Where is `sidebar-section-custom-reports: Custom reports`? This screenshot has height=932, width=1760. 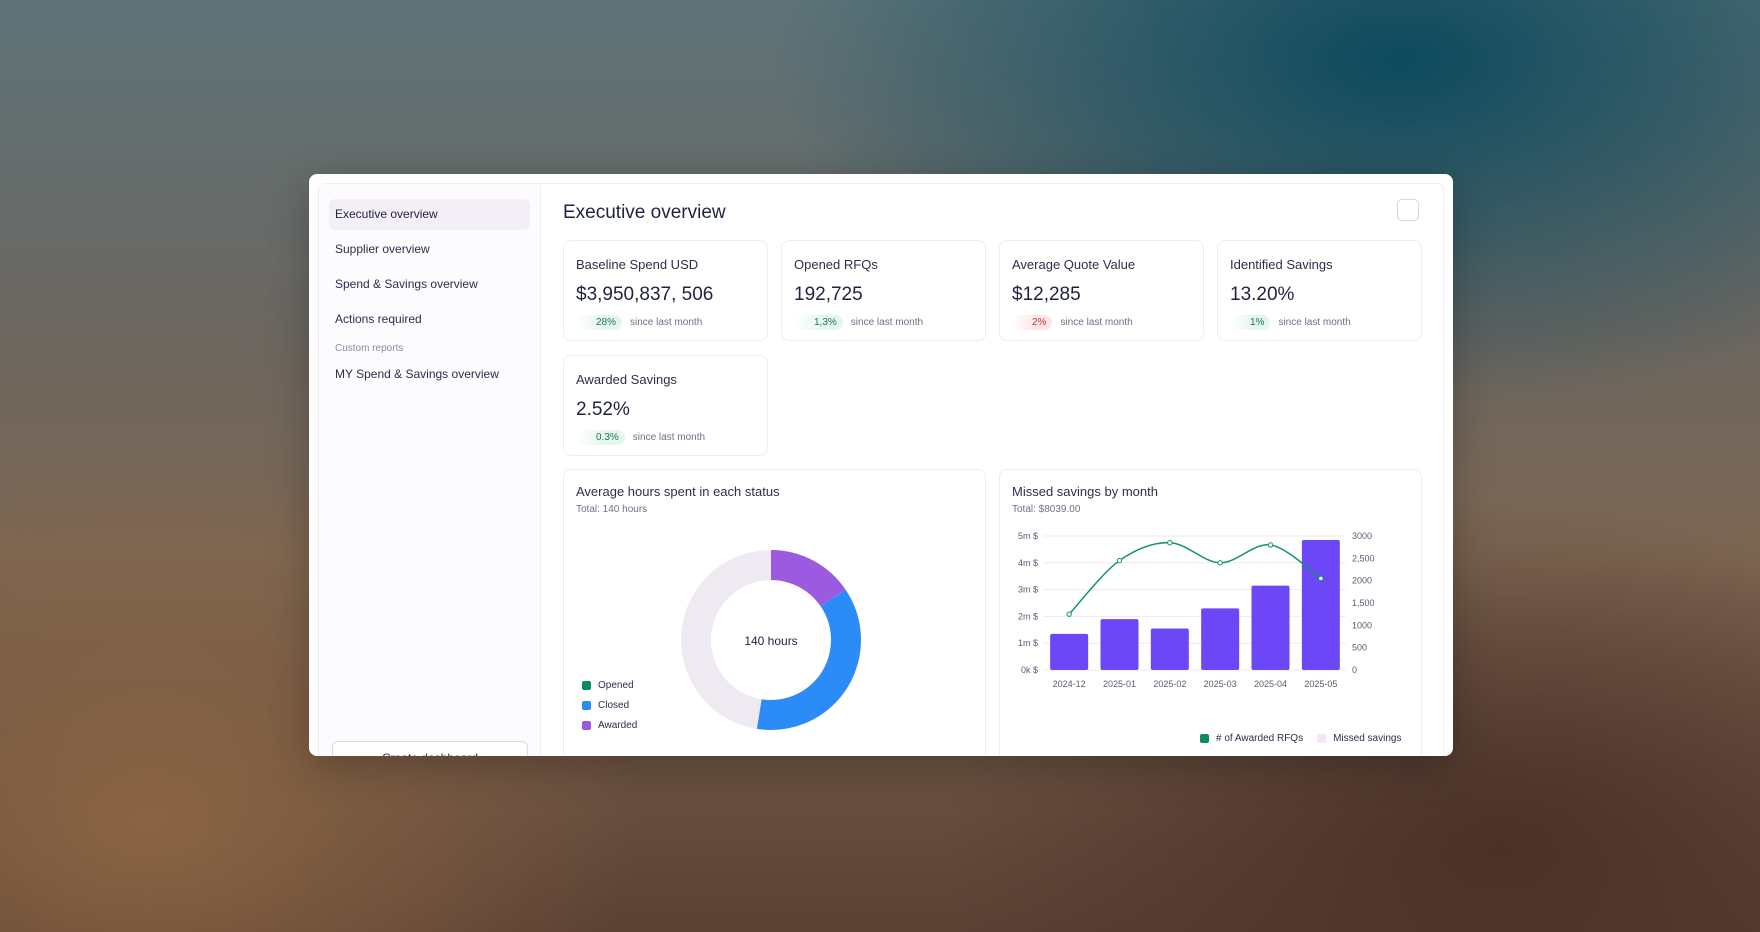 sidebar-section-custom-reports: Custom reports is located at coordinates (369, 348).